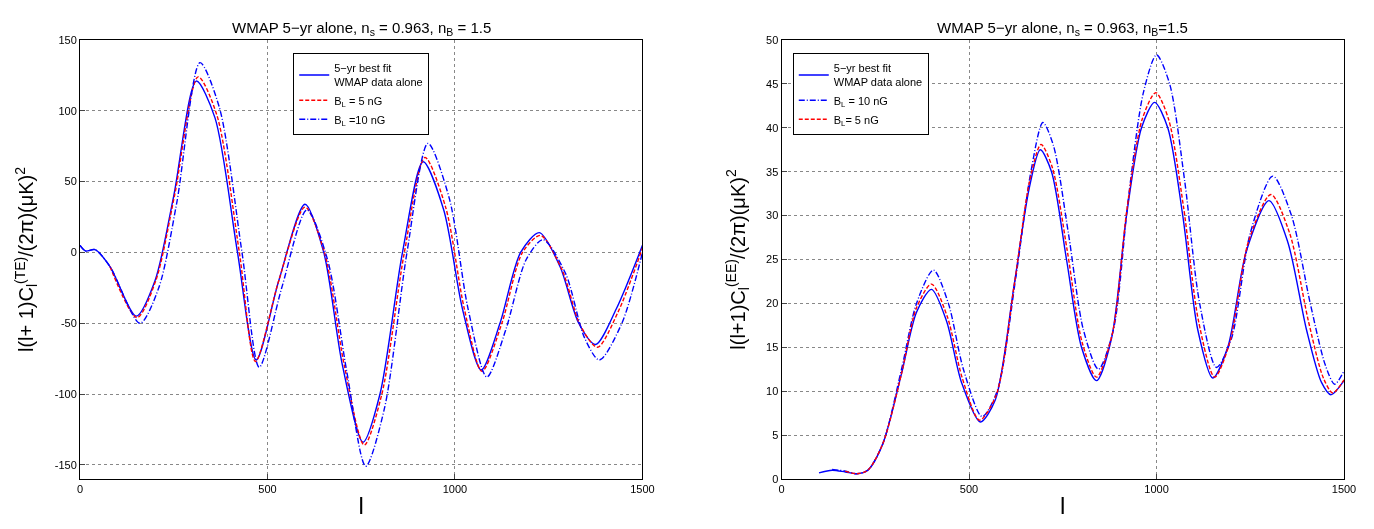 This screenshot has height=529, width=1374. I want to click on legend-label: B$_{L}$ = 10 nG, so click(860, 101).